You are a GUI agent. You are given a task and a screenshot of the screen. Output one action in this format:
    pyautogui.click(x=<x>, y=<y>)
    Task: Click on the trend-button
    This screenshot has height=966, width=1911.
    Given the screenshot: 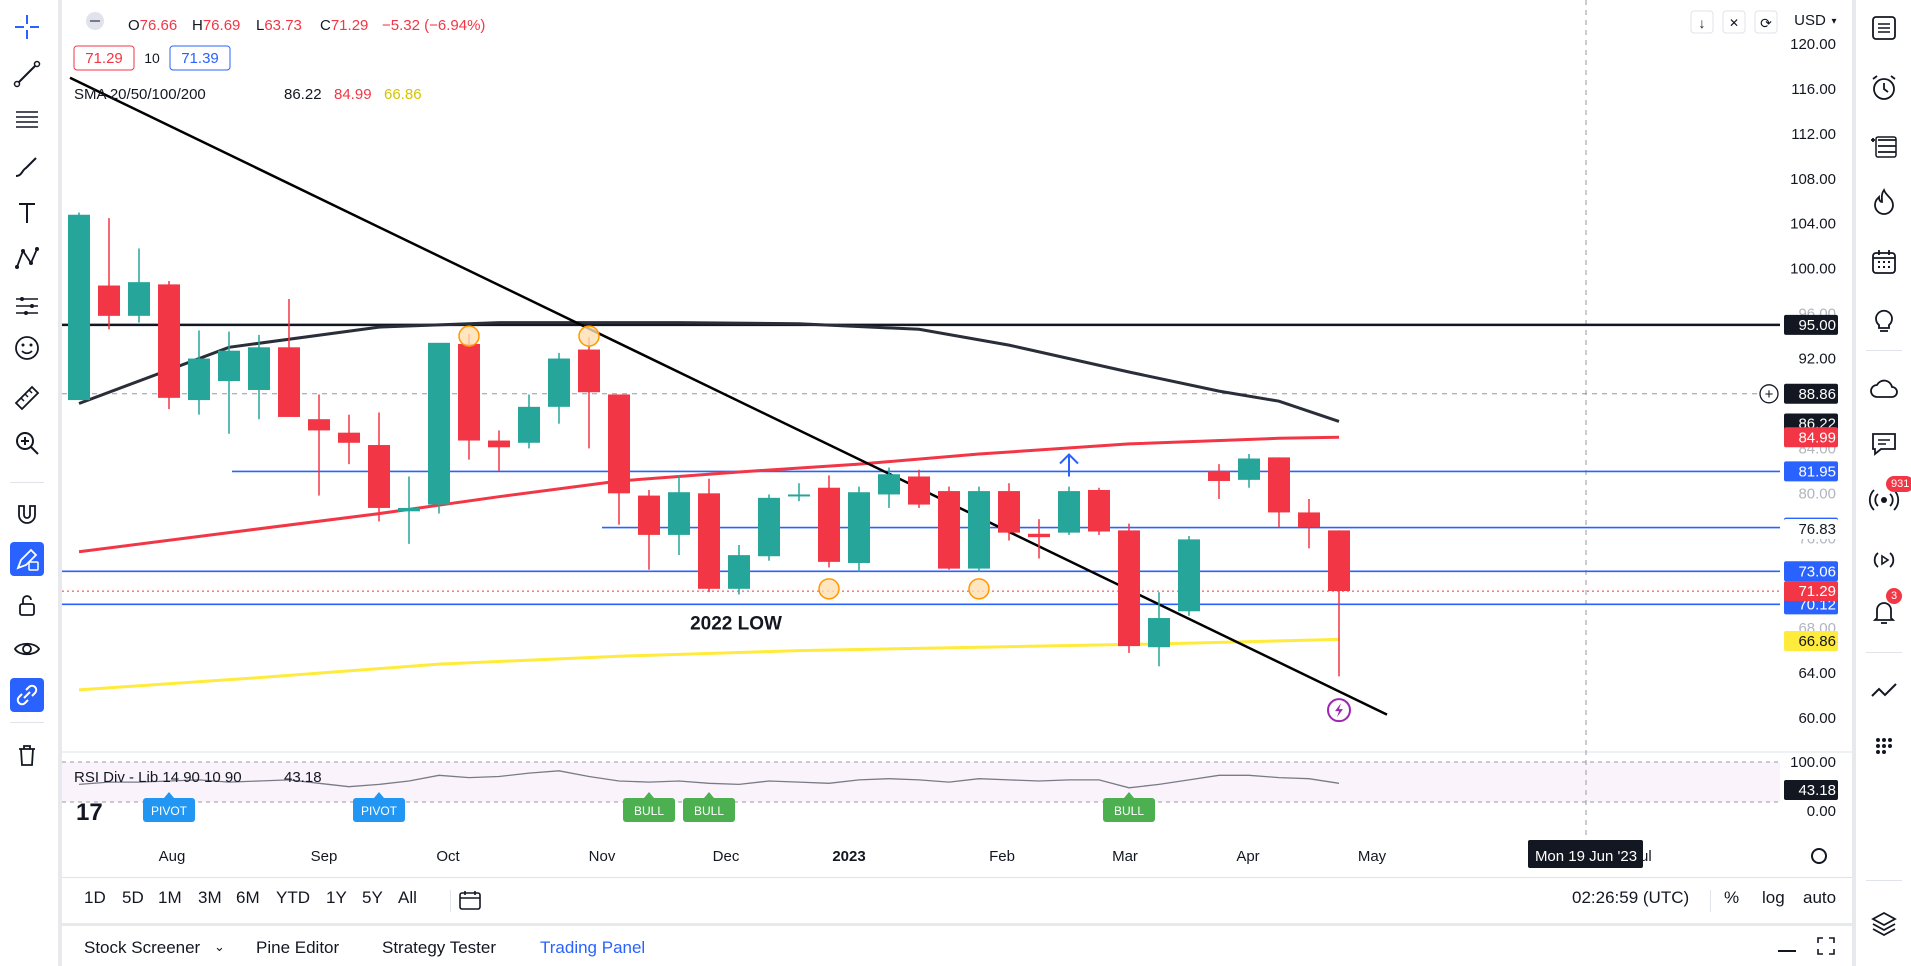 What is the action you would take?
    pyautogui.click(x=1884, y=692)
    